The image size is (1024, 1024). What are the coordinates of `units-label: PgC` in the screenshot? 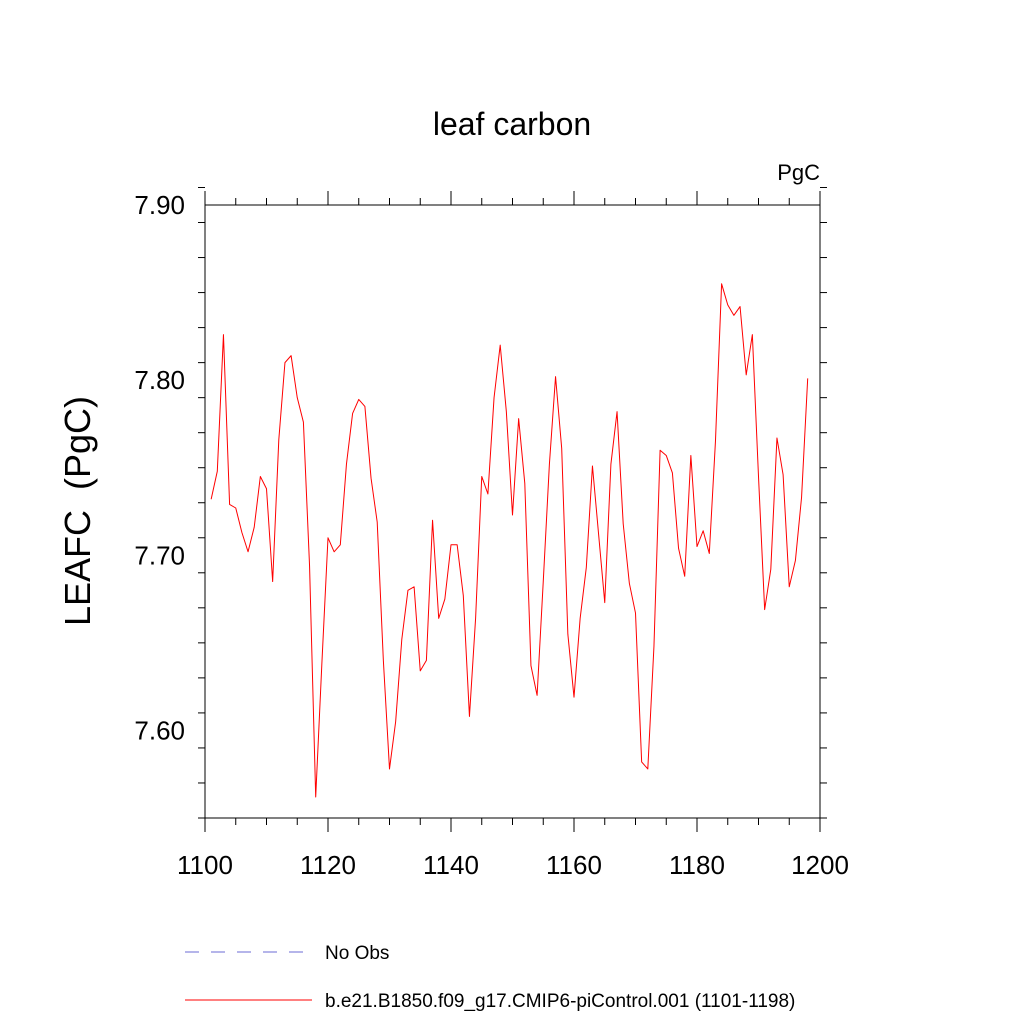 It's located at (798, 172).